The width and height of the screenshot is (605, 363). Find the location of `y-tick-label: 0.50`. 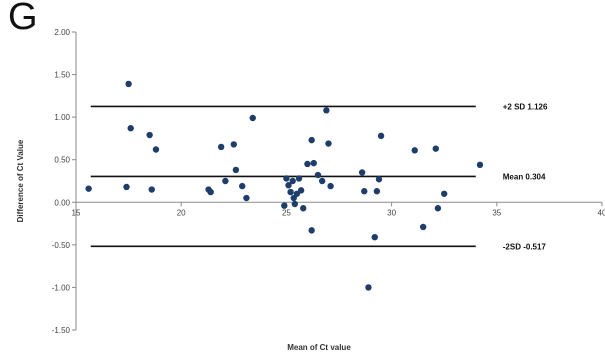

y-tick-label: 0.50 is located at coordinates (62, 160).